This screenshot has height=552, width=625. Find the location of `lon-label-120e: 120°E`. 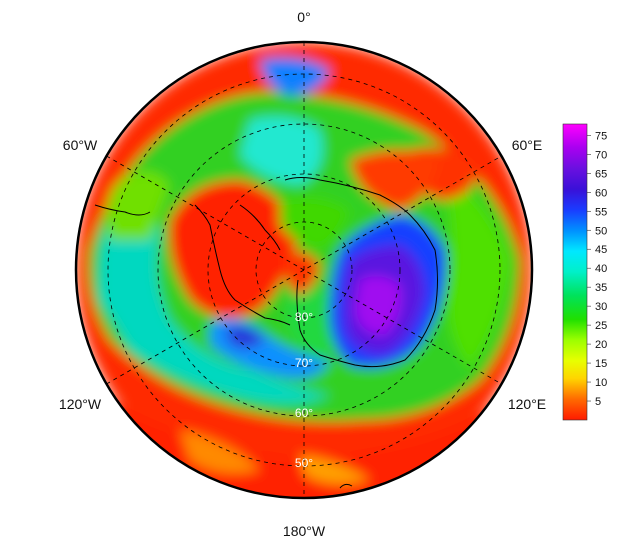

lon-label-120e: 120°E is located at coordinates (527, 404).